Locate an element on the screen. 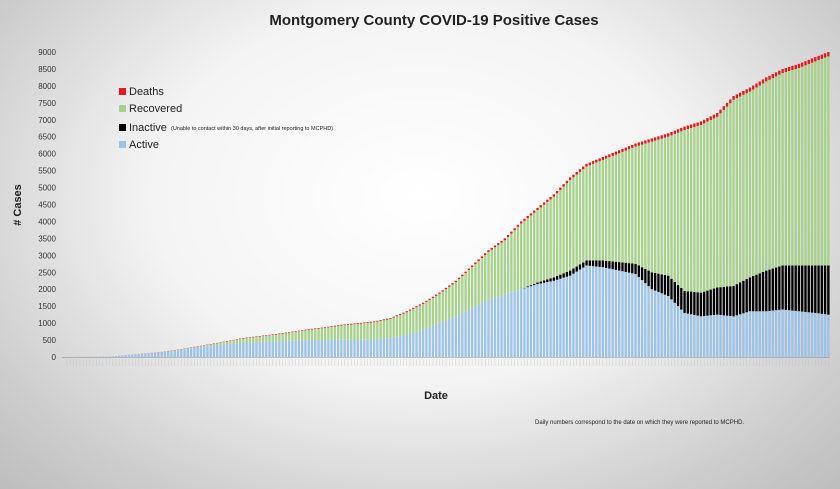  y-tick-label: 4500 is located at coordinates (47, 205).